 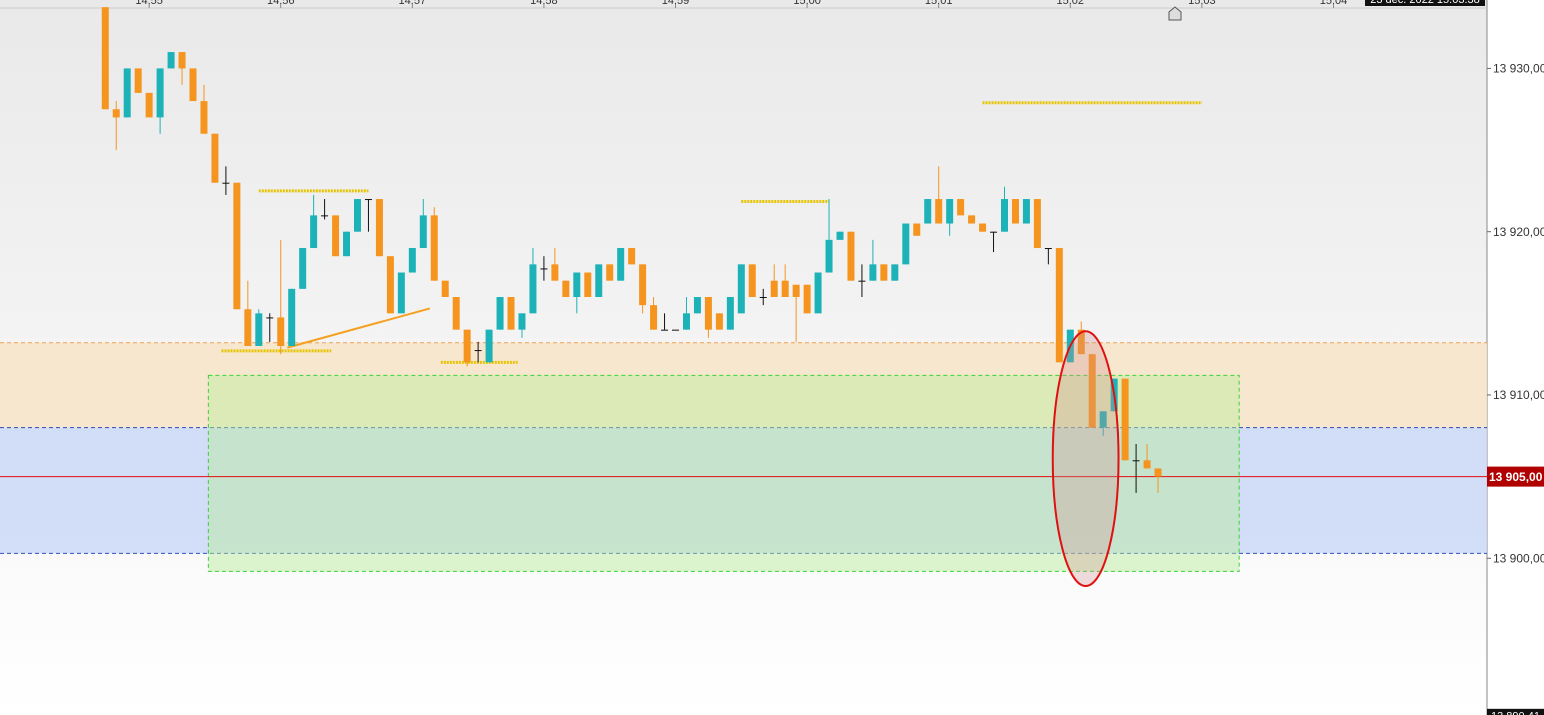 What do you see at coordinates (1071, 3) in the screenshot?
I see `x-tick-label: 15:02` at bounding box center [1071, 3].